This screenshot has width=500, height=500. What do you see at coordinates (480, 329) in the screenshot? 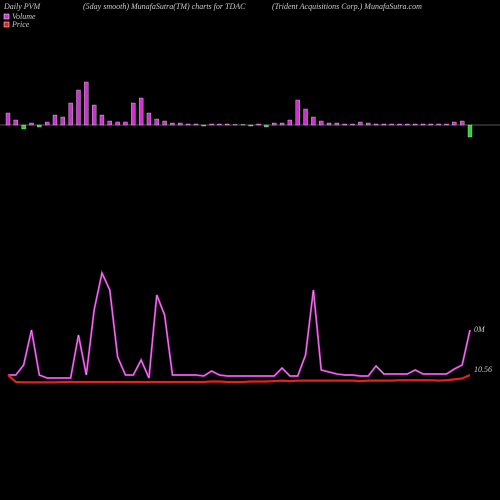
I see `volume-end-label: 0M` at bounding box center [480, 329].